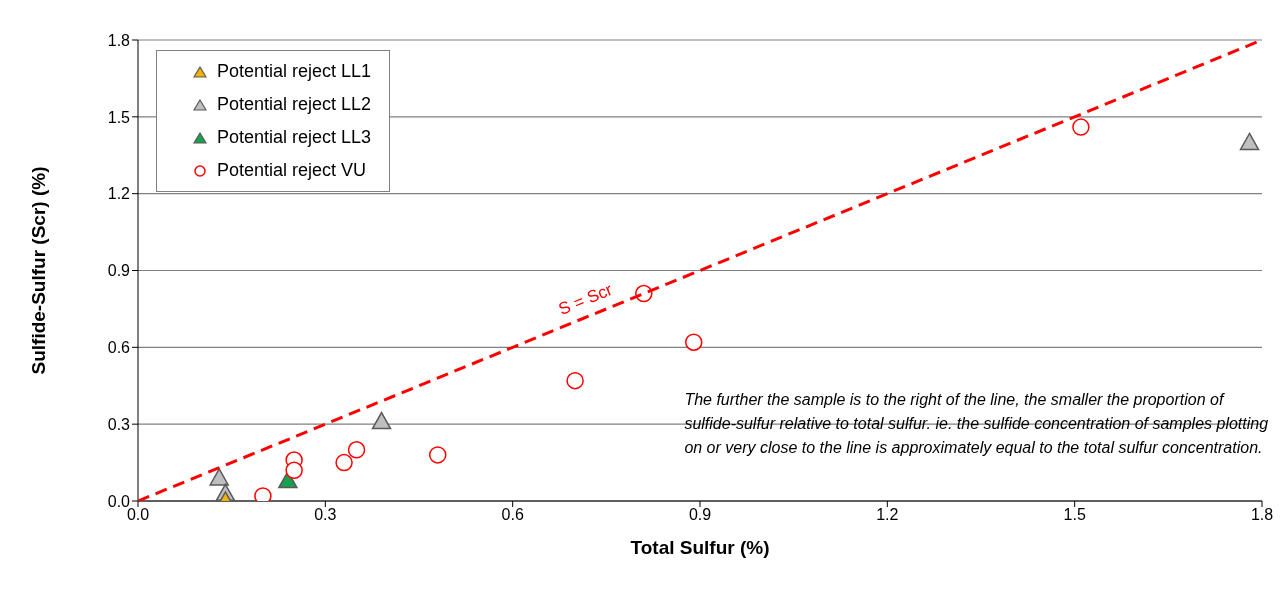 The width and height of the screenshot is (1286, 591). Describe the element at coordinates (119, 117) in the screenshot. I see `y-tick-label: 1.5` at that location.